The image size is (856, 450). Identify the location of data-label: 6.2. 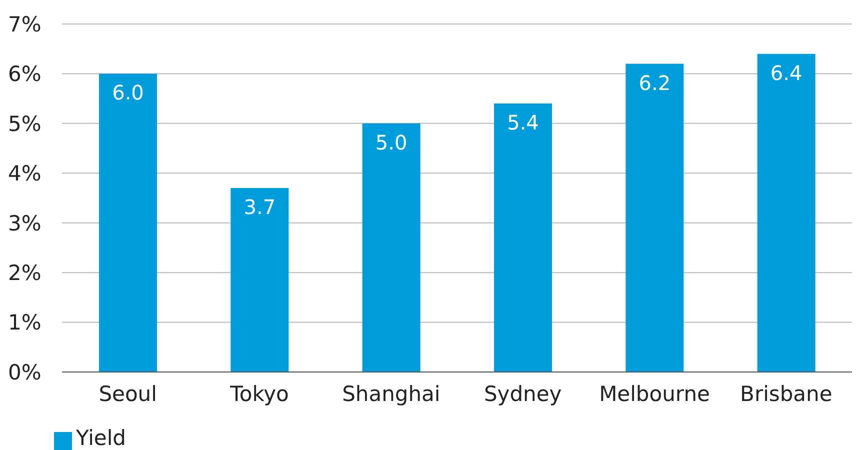
(654, 82).